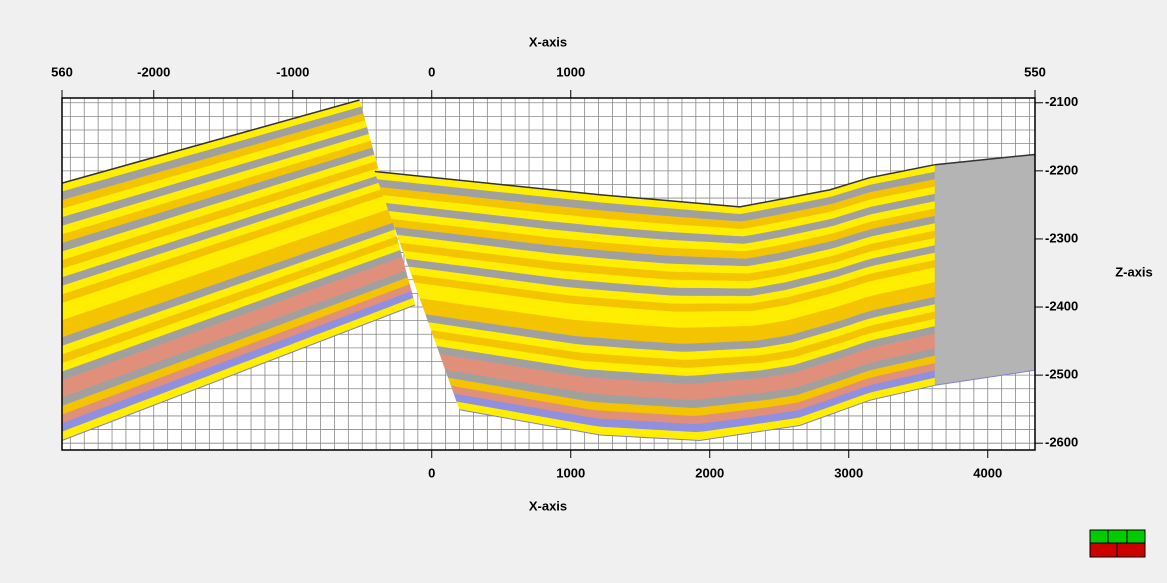 The height and width of the screenshot is (583, 1167). Describe the element at coordinates (1061, 169) in the screenshot. I see `z-tick-label: -2200` at that location.